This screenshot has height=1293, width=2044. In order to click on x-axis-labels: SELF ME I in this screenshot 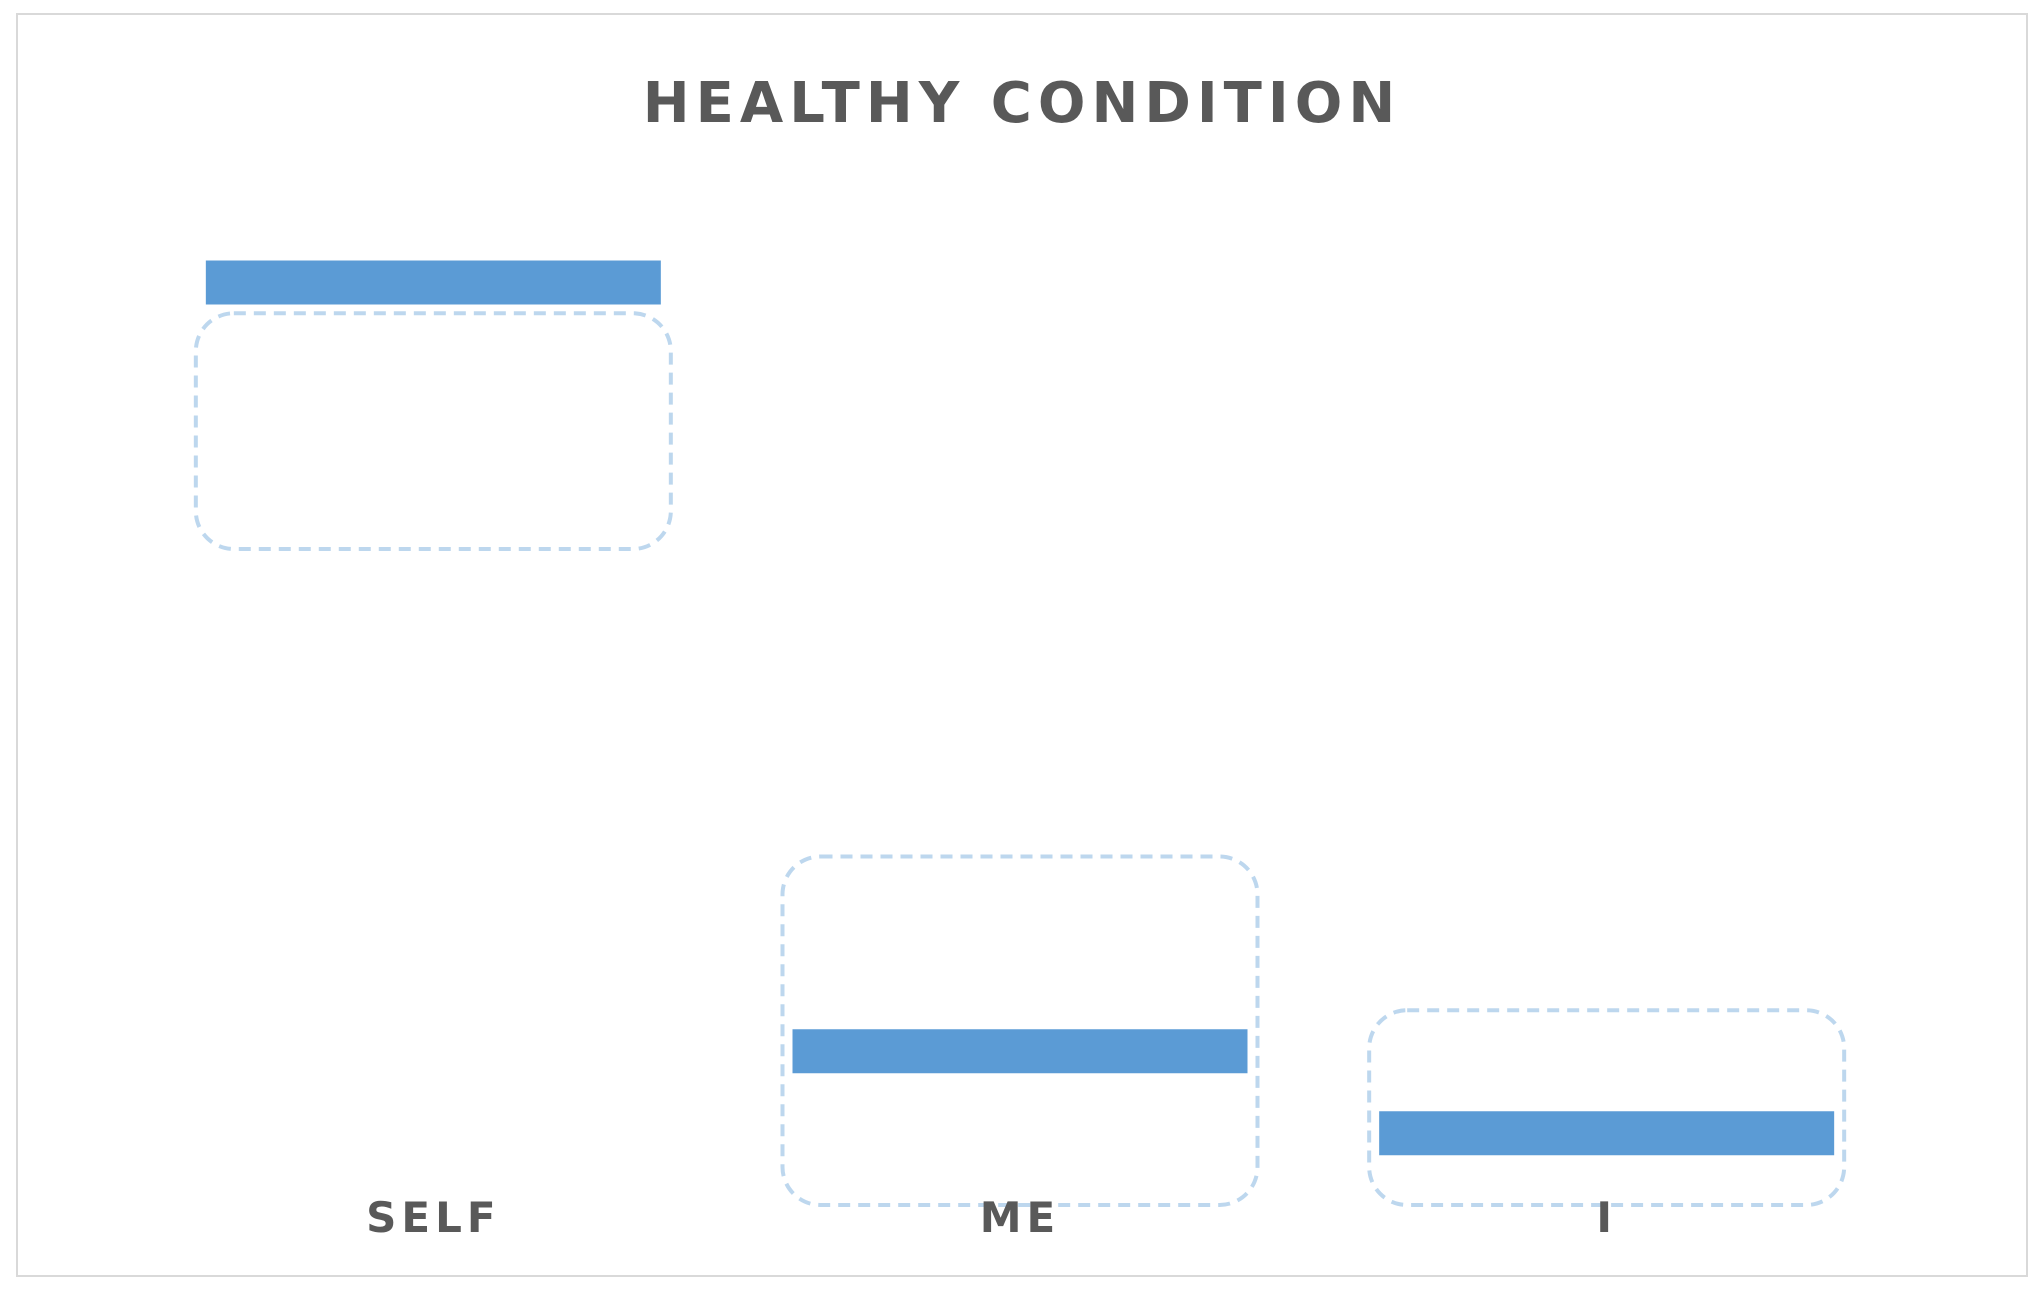, I will do `click(991, 1217)`.